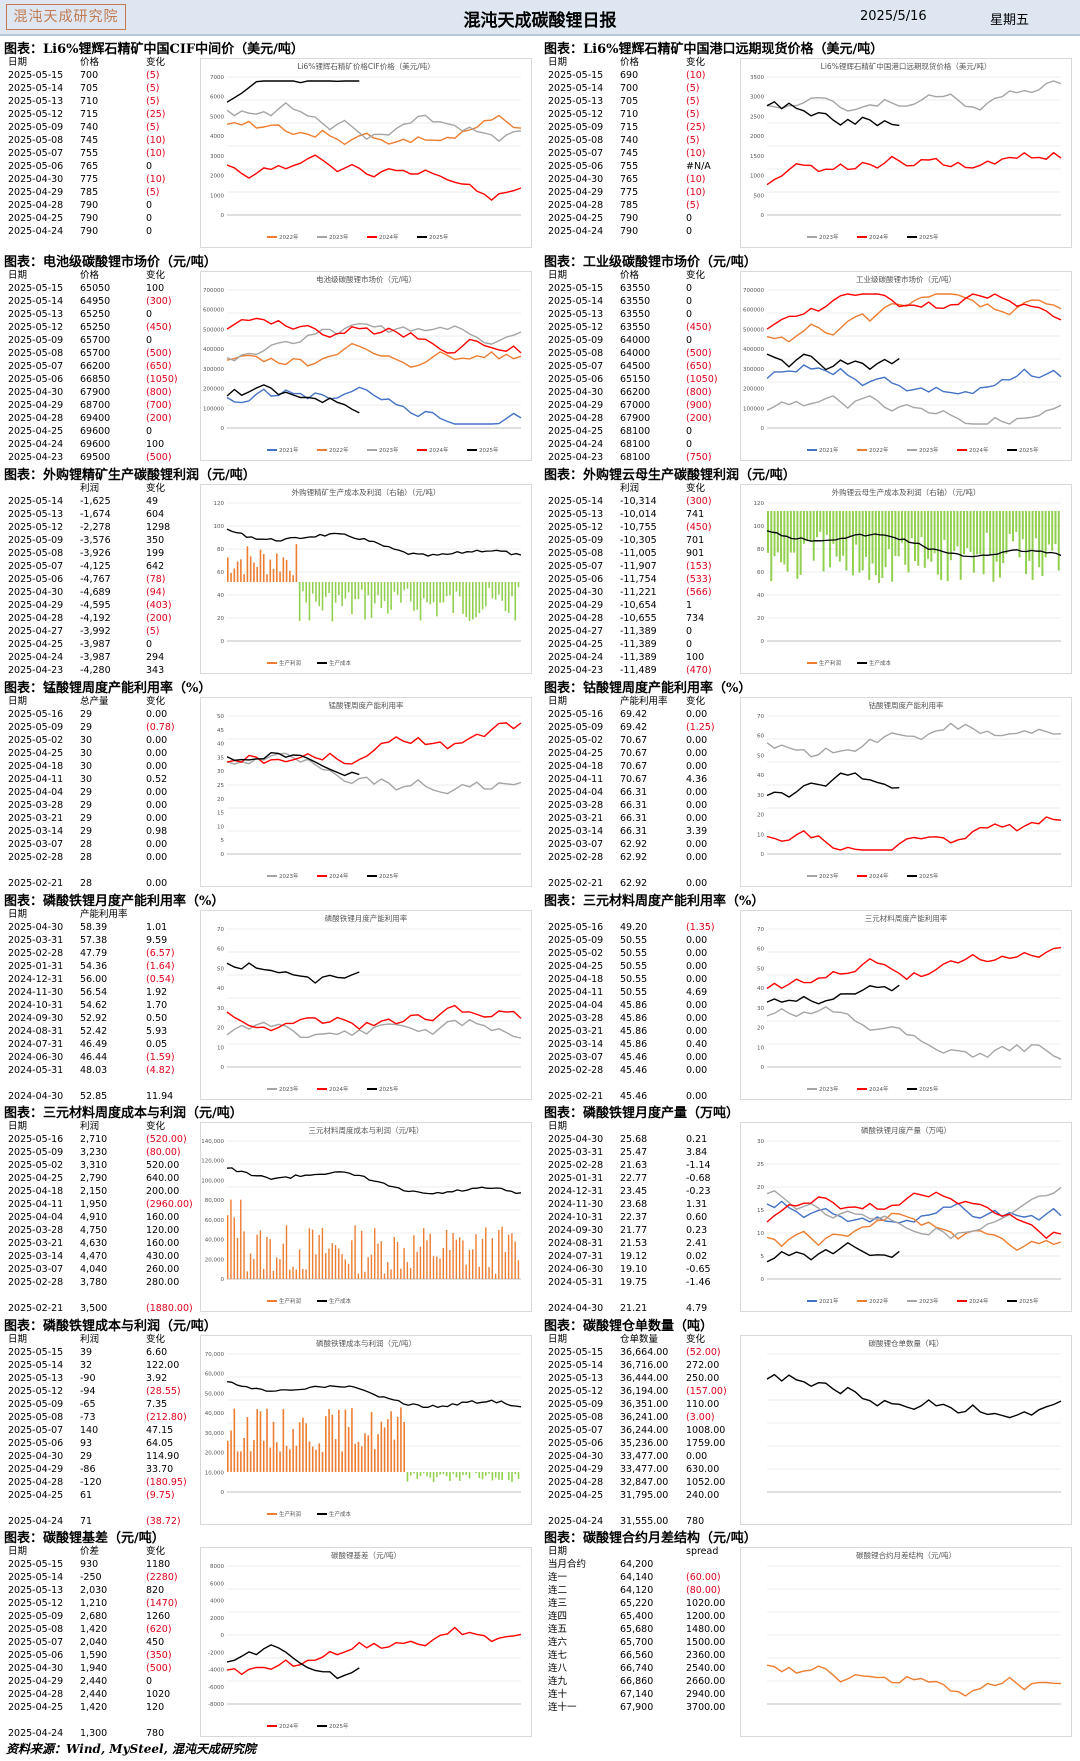 The height and width of the screenshot is (1761, 1080). What do you see at coordinates (629, 166) in the screenshot?
I see `table-cell: 755` at bounding box center [629, 166].